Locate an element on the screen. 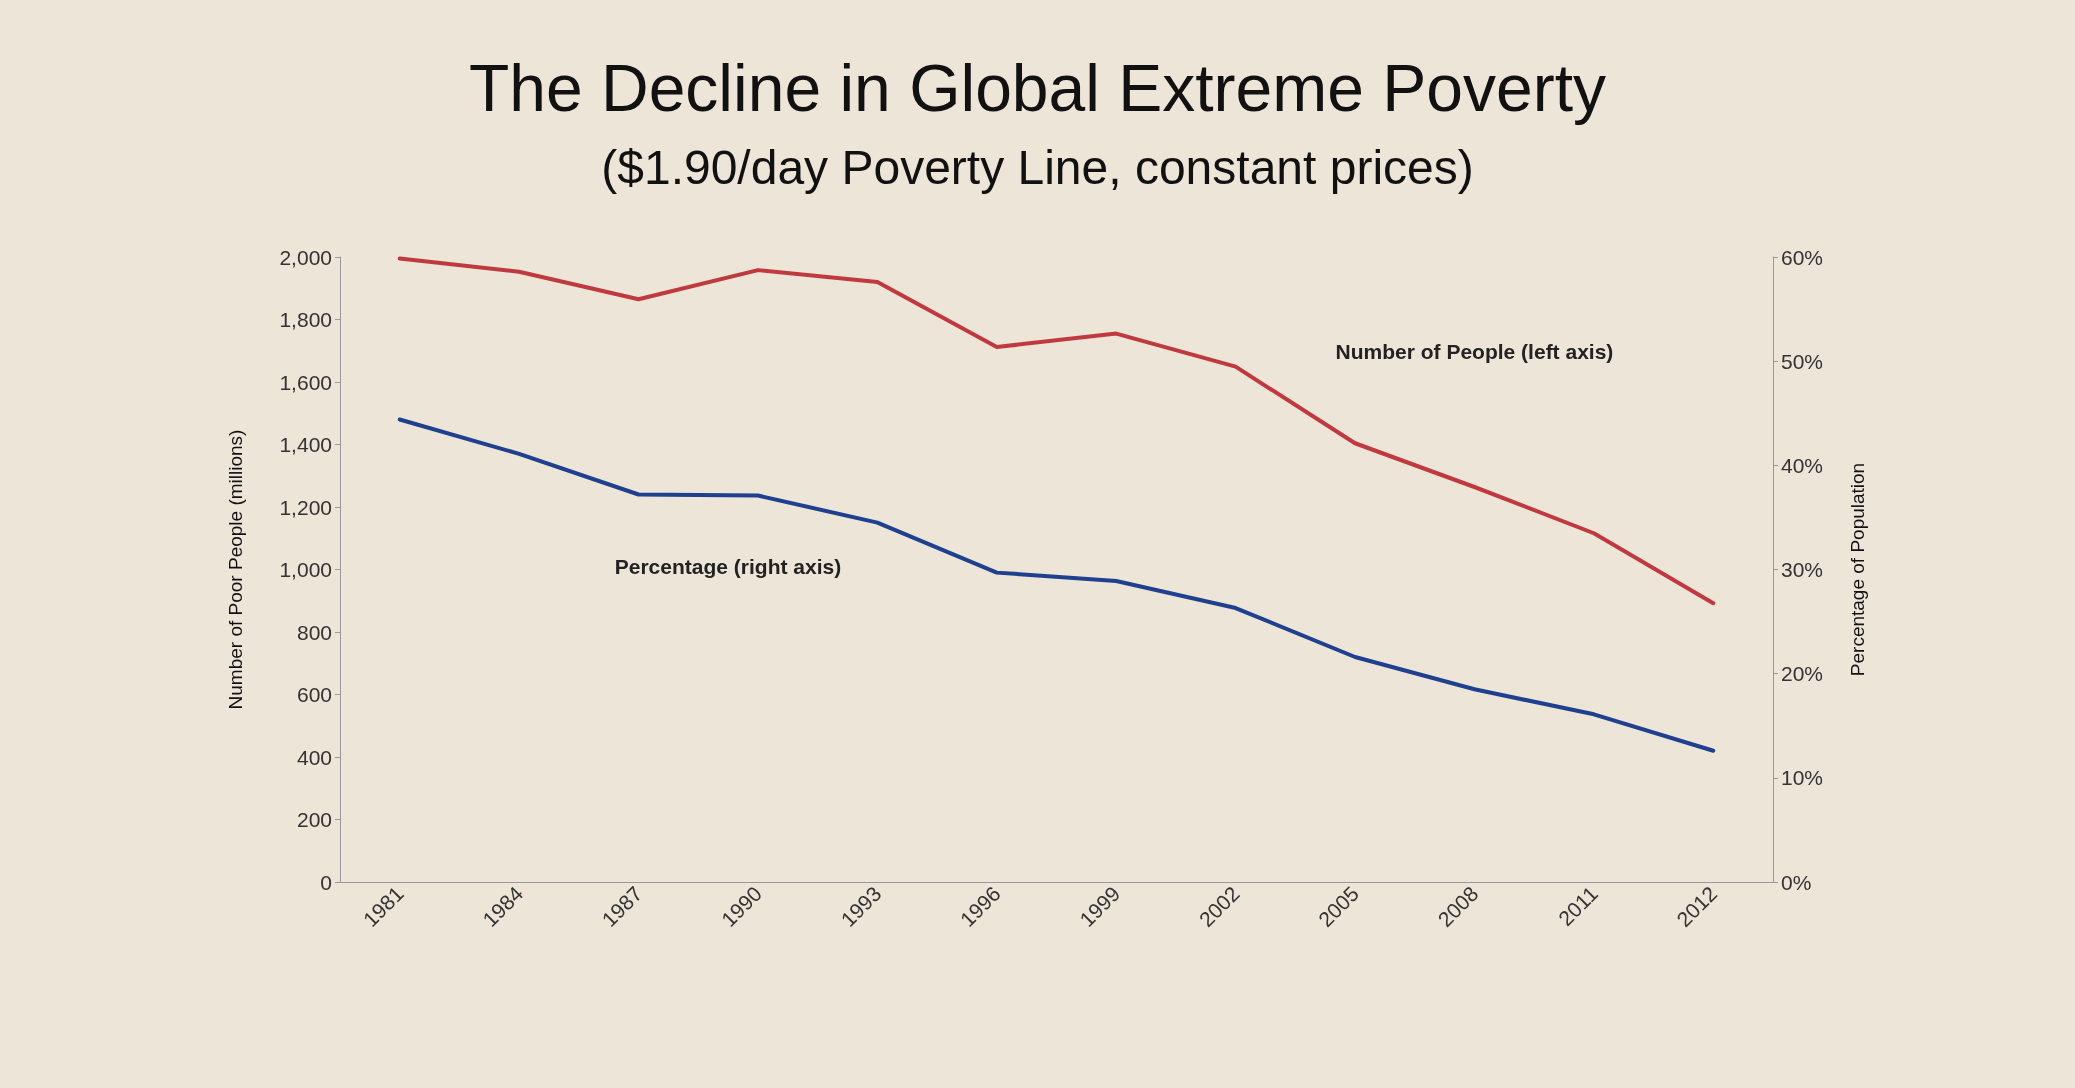  y2-tick-label: 30% is located at coordinates (1802, 569).